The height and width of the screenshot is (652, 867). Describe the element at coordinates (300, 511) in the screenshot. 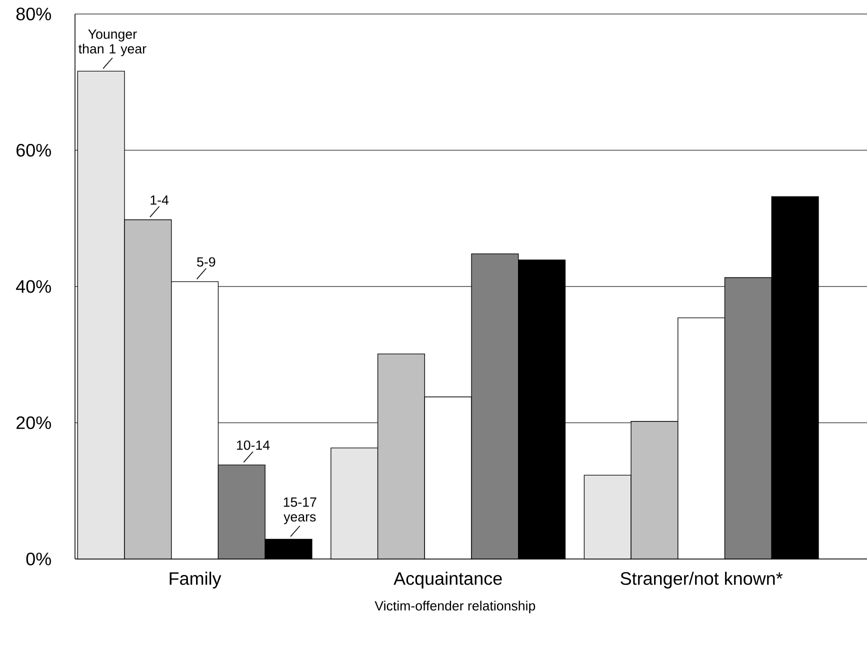

I see `series-label: 15-17 years` at that location.